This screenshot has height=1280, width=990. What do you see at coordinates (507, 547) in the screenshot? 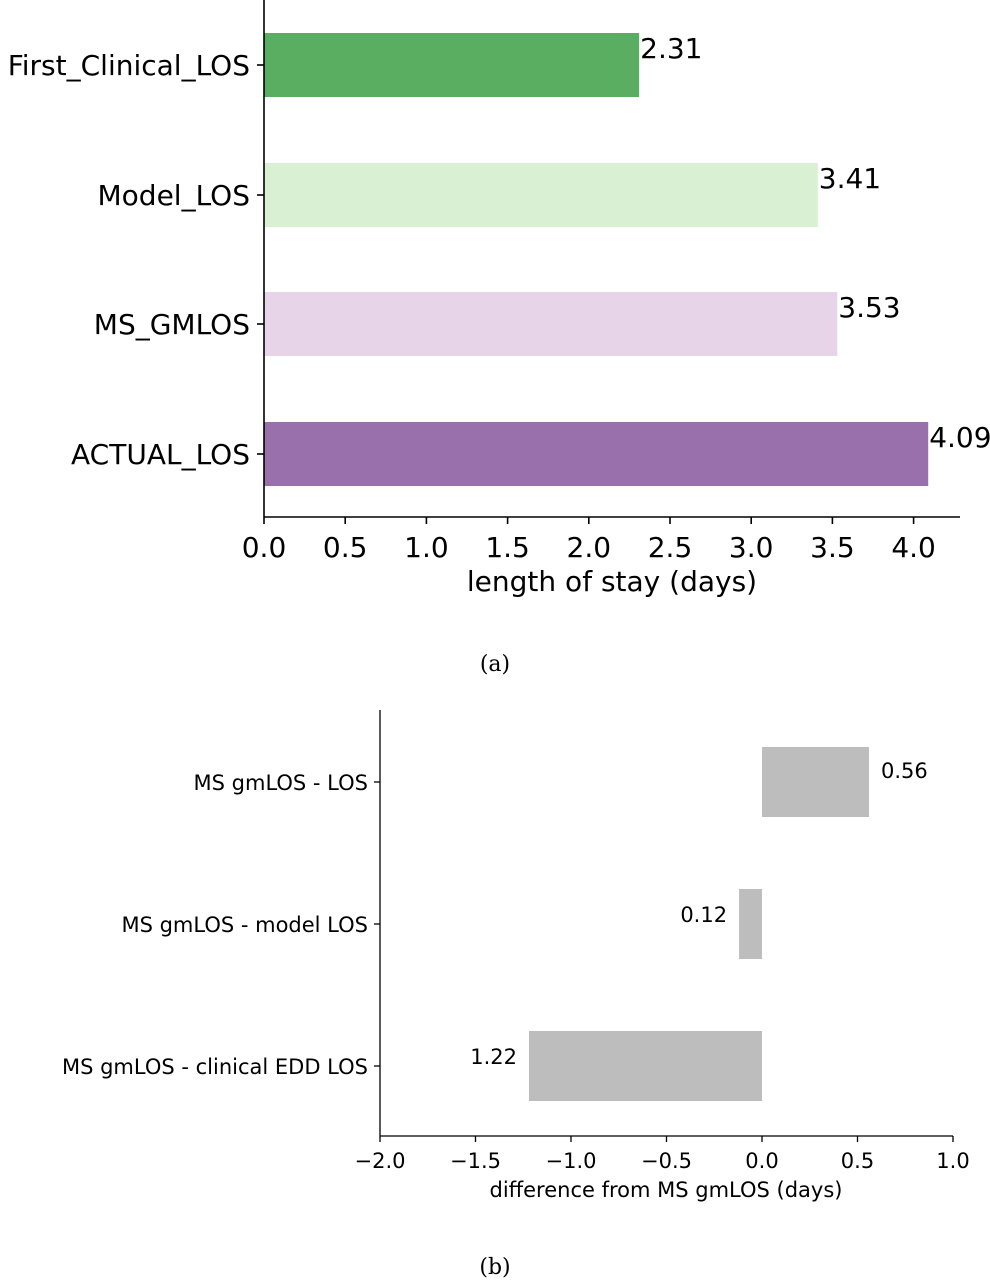
I see `x-tick-label: 1.5` at bounding box center [507, 547].